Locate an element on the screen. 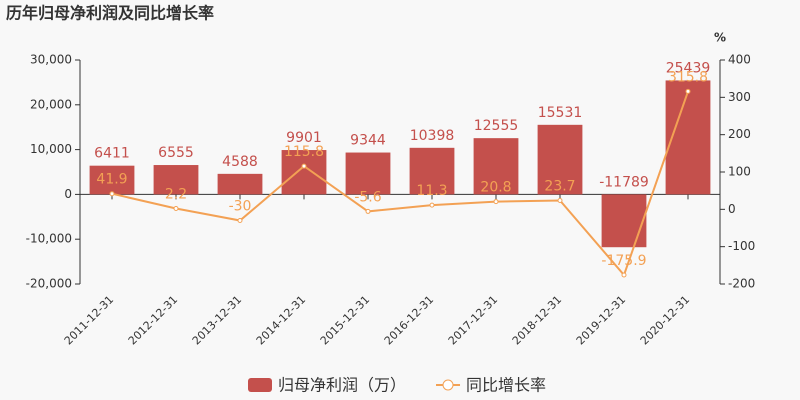 This screenshot has height=400, width=800. x-tick-label: 2019-12-31 is located at coordinates (601, 320).